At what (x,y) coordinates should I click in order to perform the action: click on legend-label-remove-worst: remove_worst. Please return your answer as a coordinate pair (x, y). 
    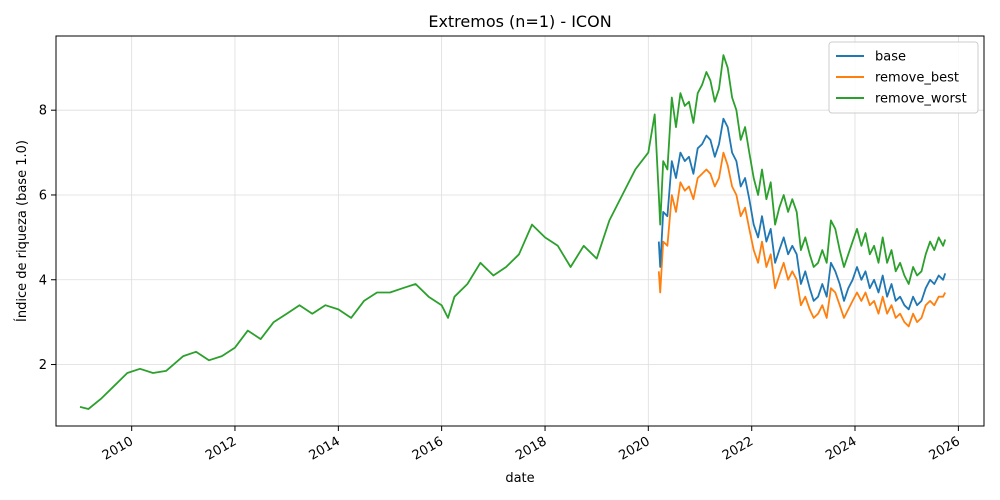
    Looking at the image, I should click on (921, 99).